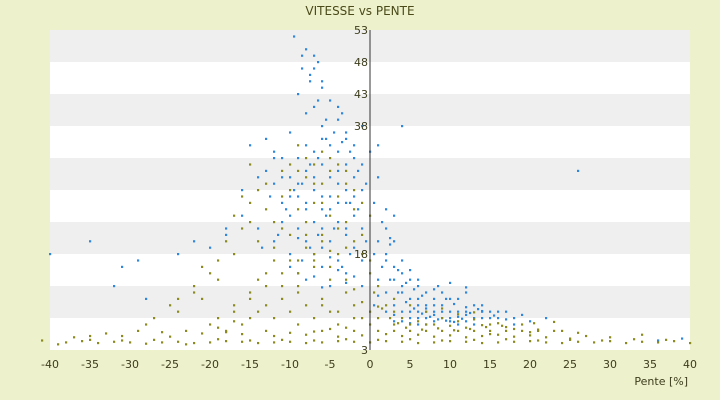 The width and height of the screenshot is (720, 400). I want to click on x-tick-label: 25, so click(570, 364).